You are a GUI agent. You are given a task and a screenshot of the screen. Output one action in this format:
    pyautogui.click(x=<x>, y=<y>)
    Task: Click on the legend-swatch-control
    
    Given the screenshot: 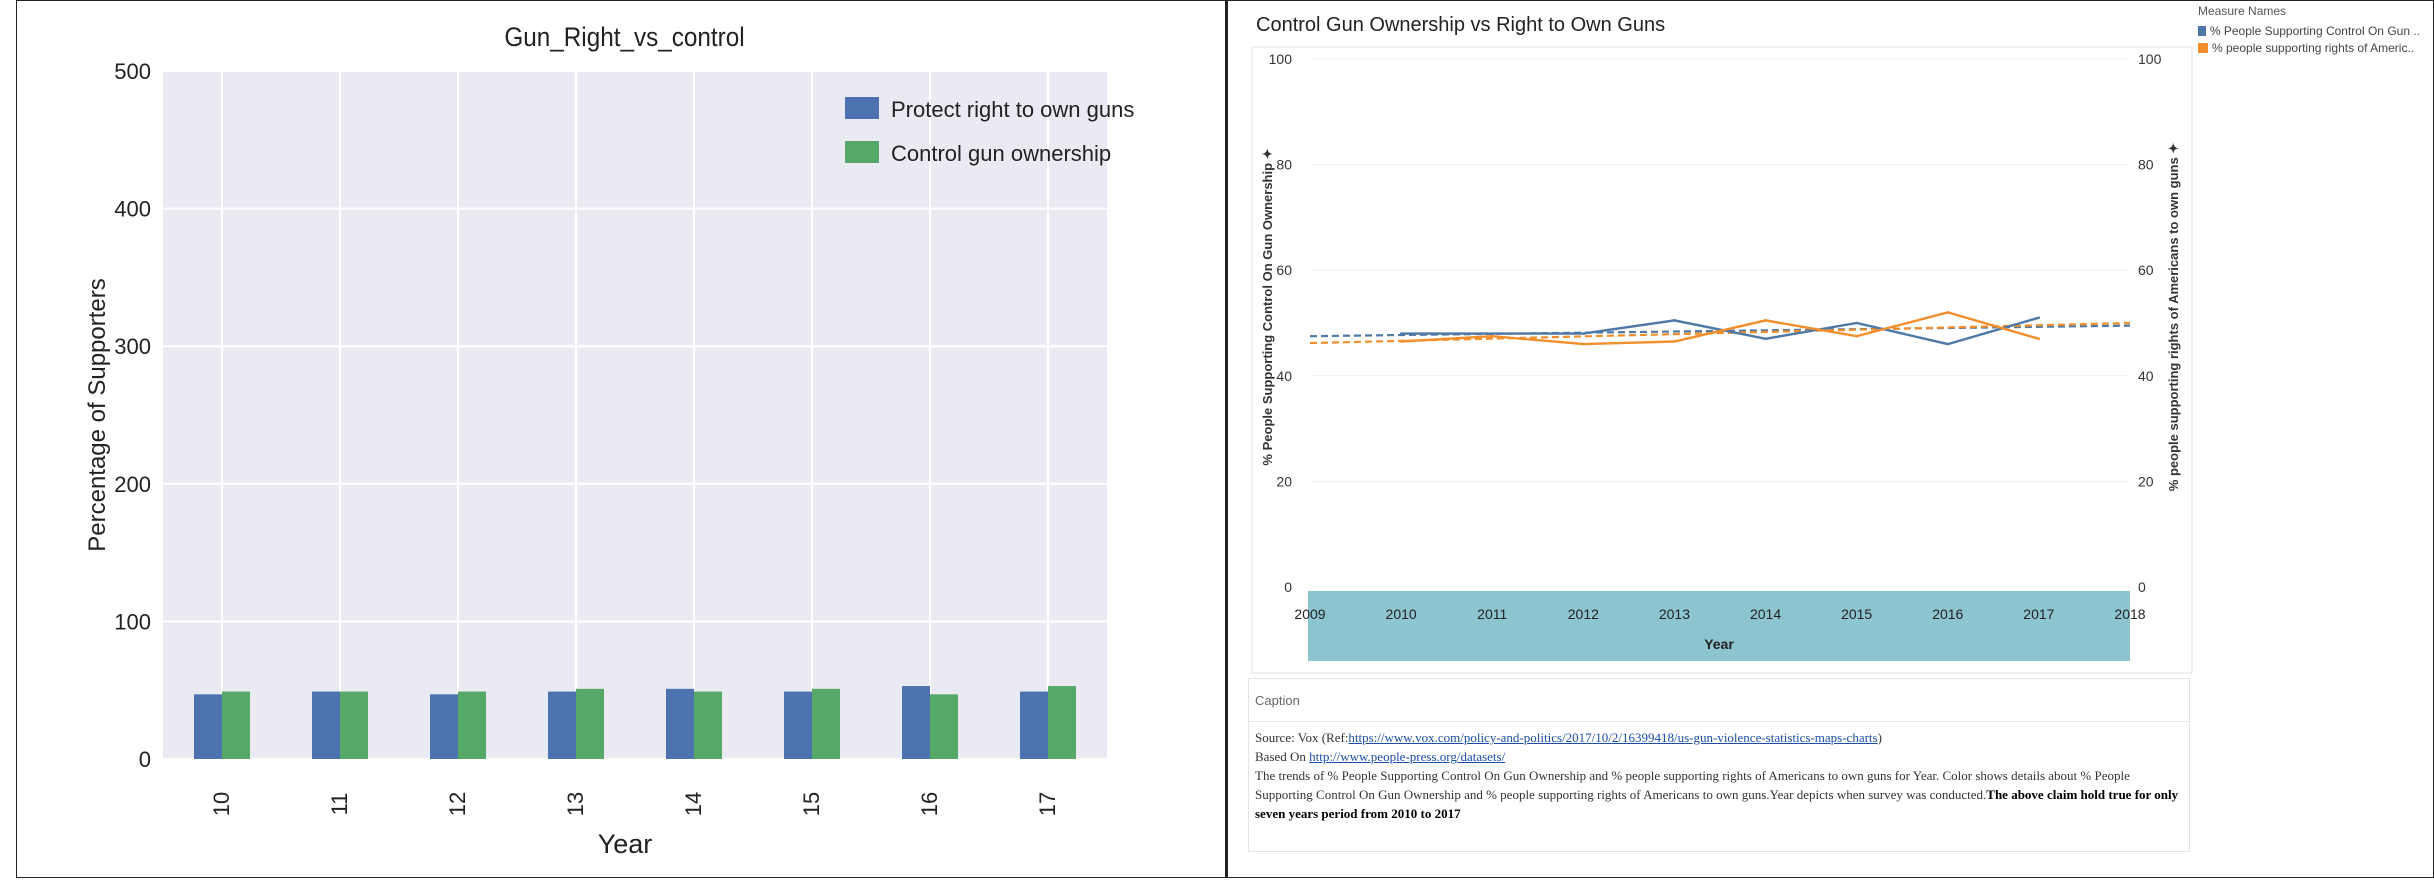 What is the action you would take?
    pyautogui.click(x=862, y=152)
    